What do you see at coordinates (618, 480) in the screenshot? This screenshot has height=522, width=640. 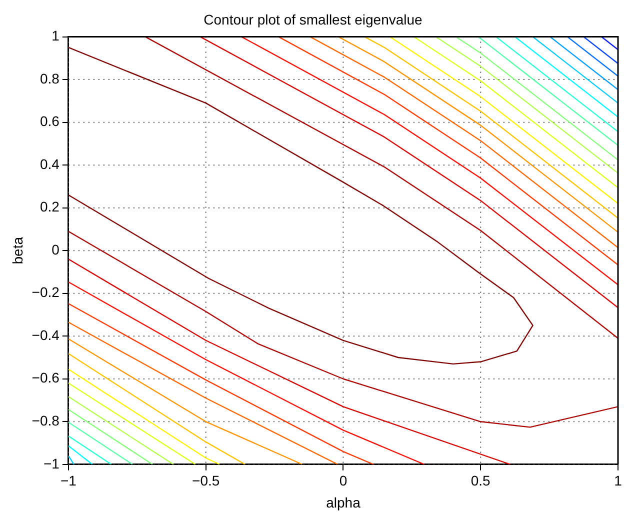 I see `x-tick-label: 1` at bounding box center [618, 480].